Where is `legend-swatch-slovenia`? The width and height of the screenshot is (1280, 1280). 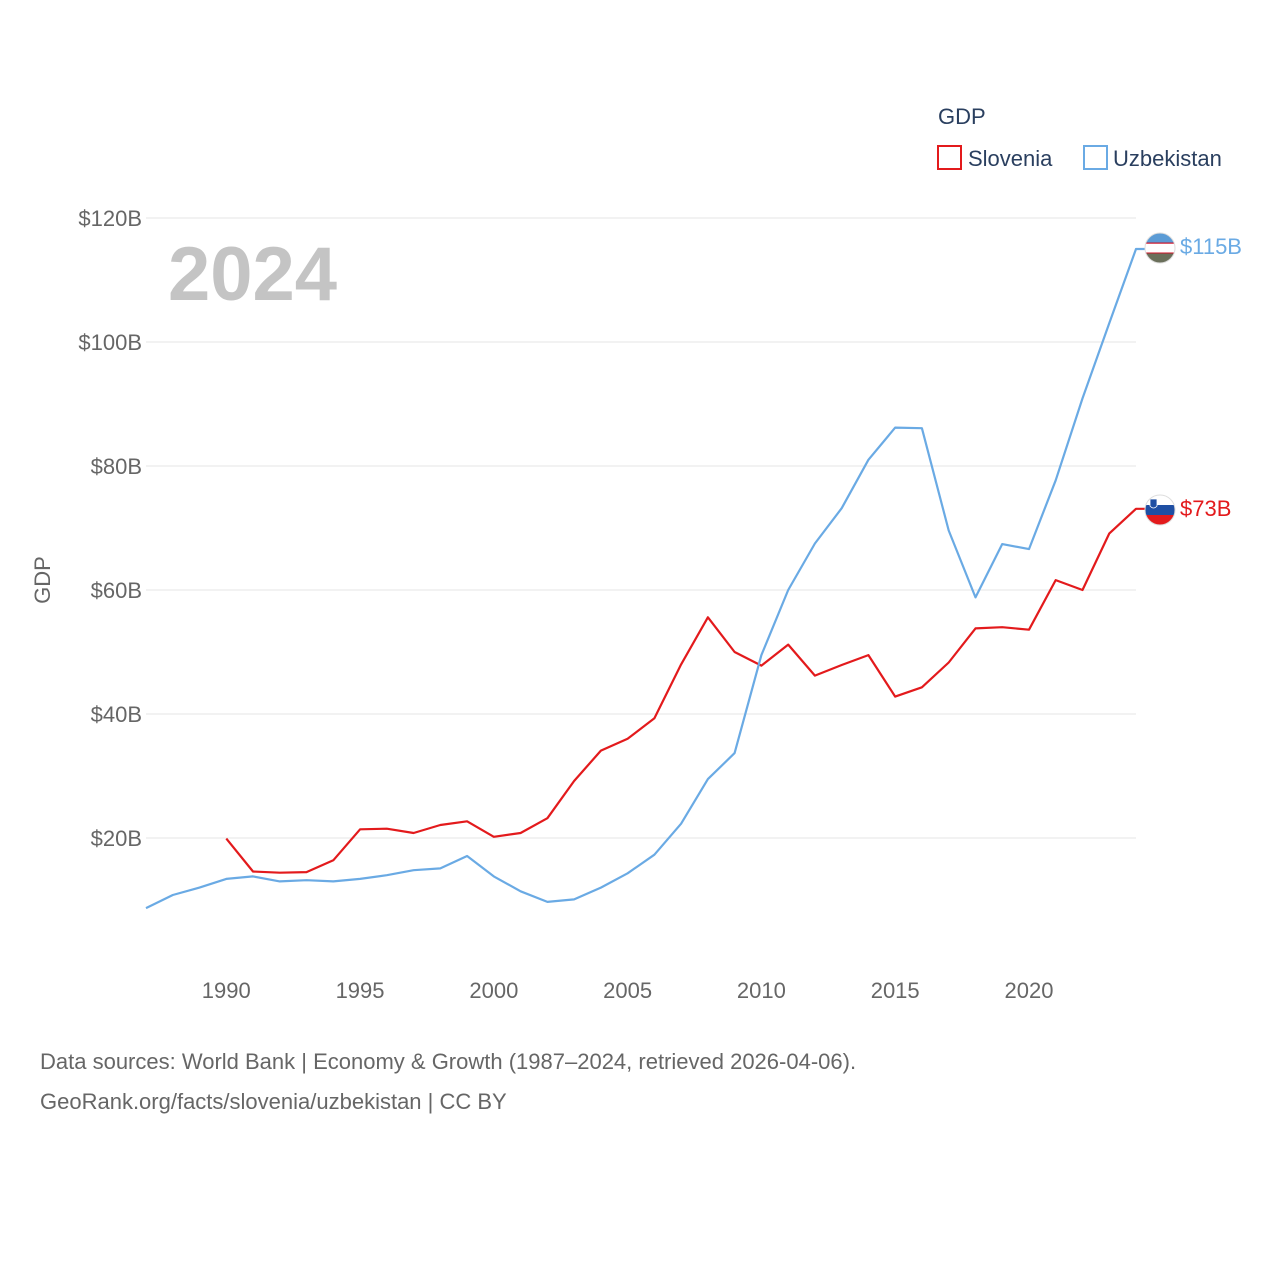
legend-swatch-slovenia is located at coordinates (949, 157).